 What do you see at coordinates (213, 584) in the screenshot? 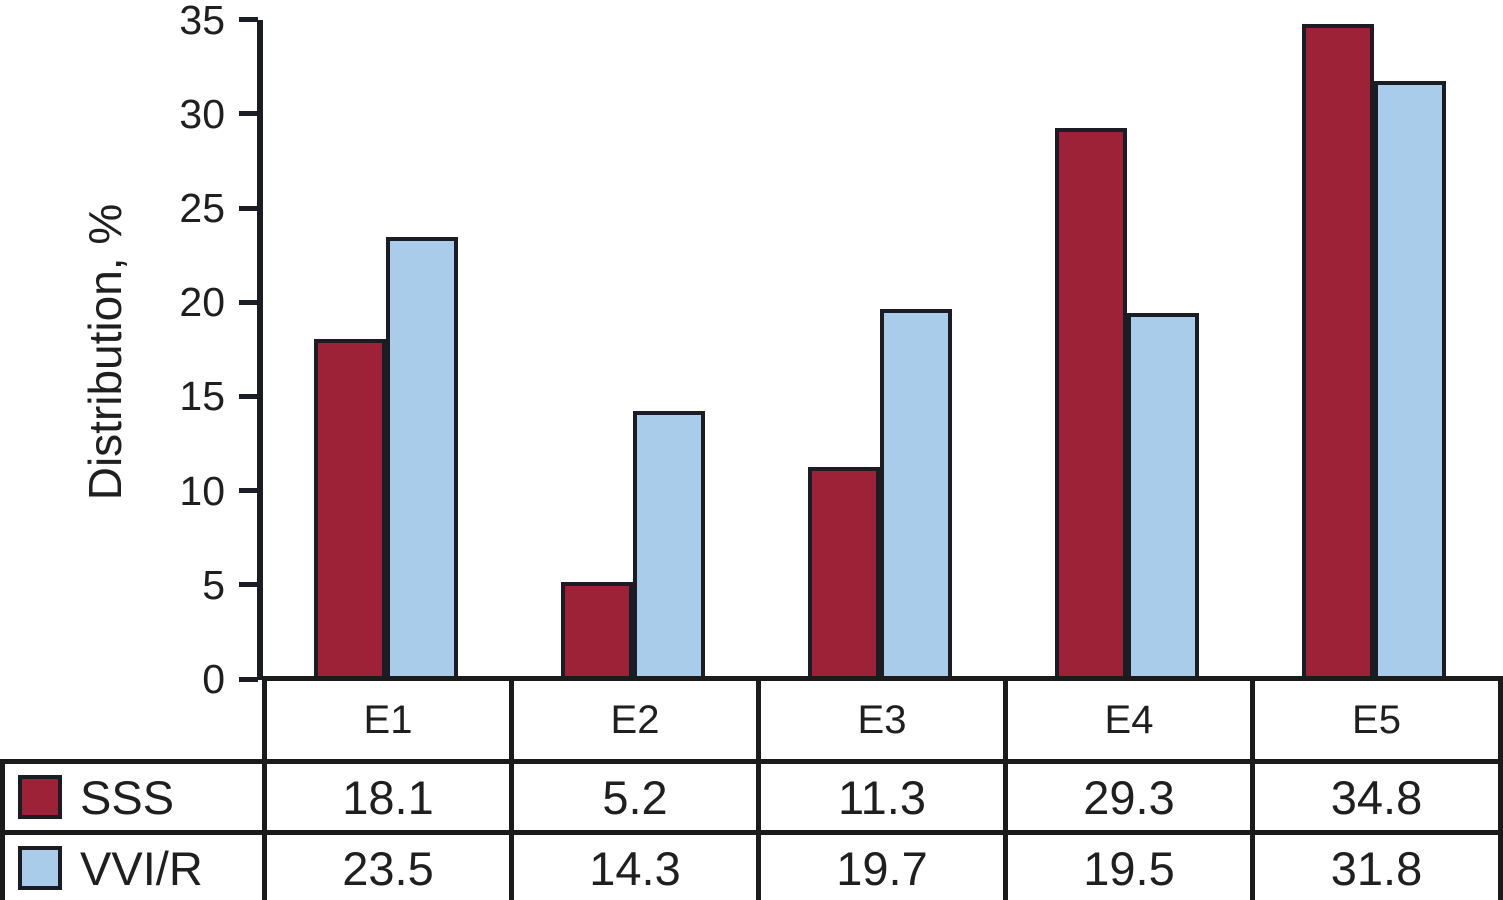
I see `y-tick-label: 5` at bounding box center [213, 584].